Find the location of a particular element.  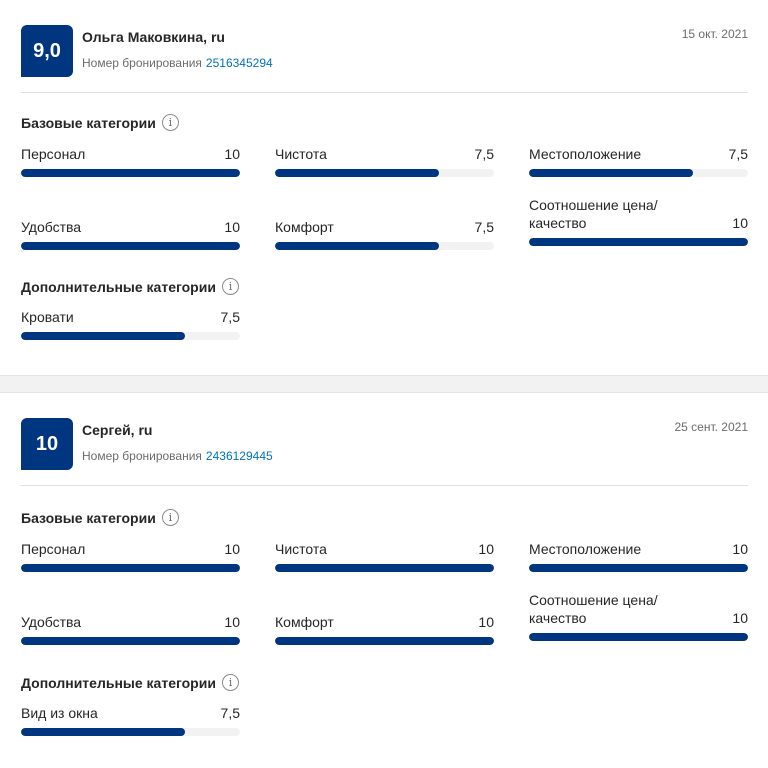

booking-line: Номер бронирования 2436129445 is located at coordinates (177, 456).